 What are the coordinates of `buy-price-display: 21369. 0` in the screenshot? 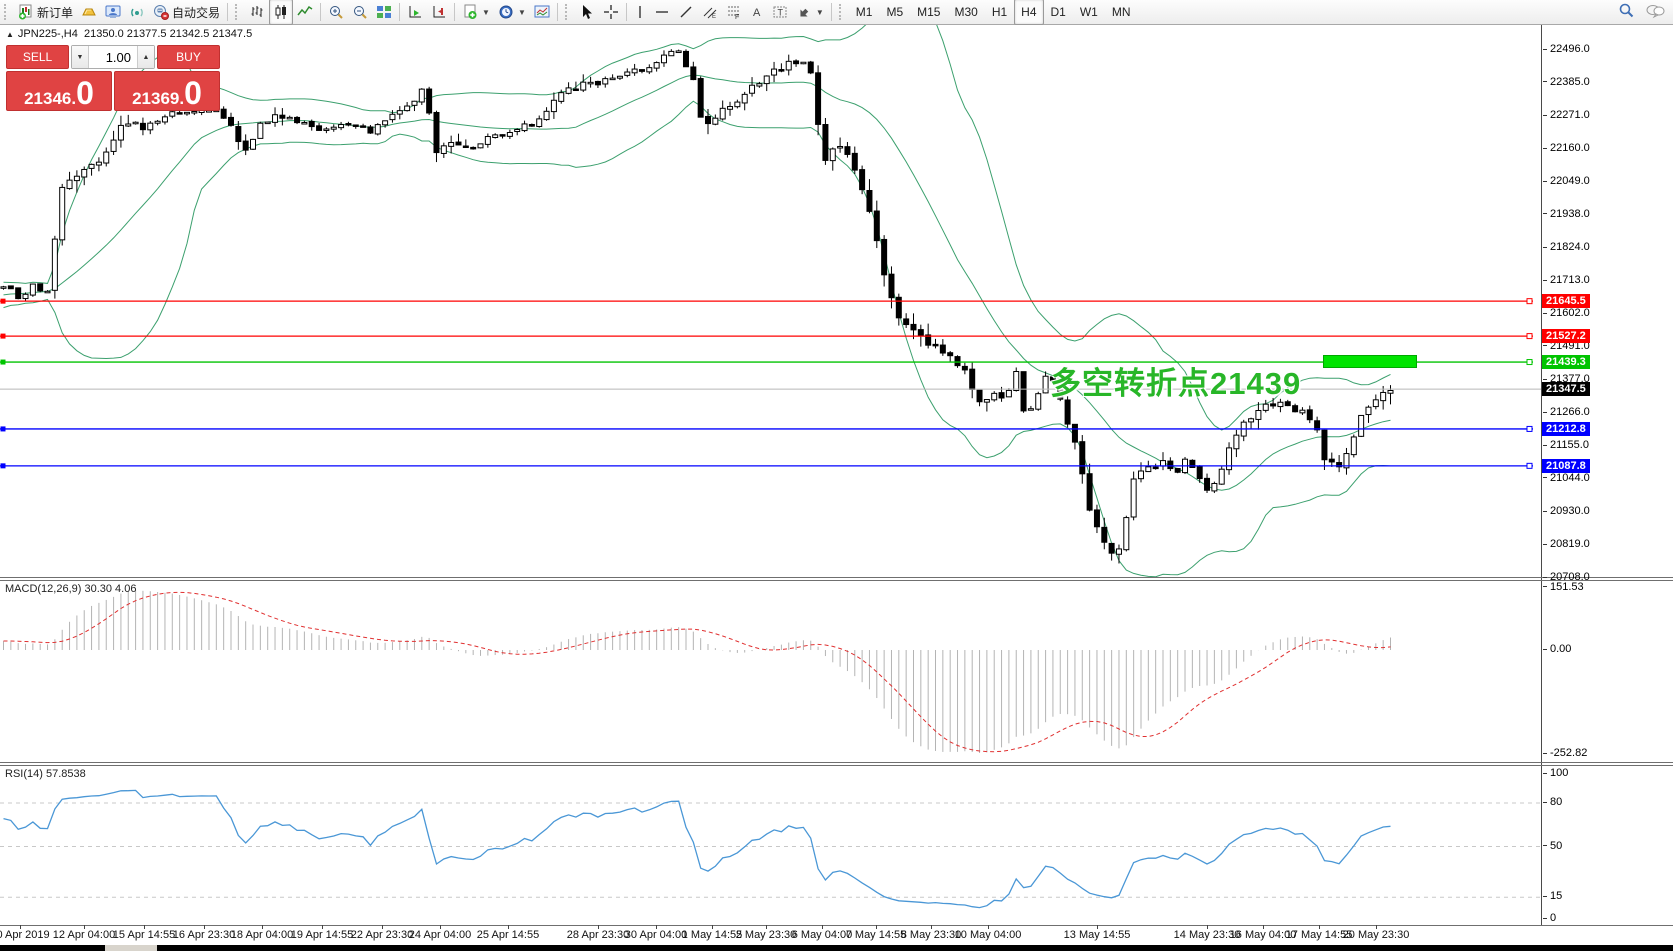 It's located at (167, 91).